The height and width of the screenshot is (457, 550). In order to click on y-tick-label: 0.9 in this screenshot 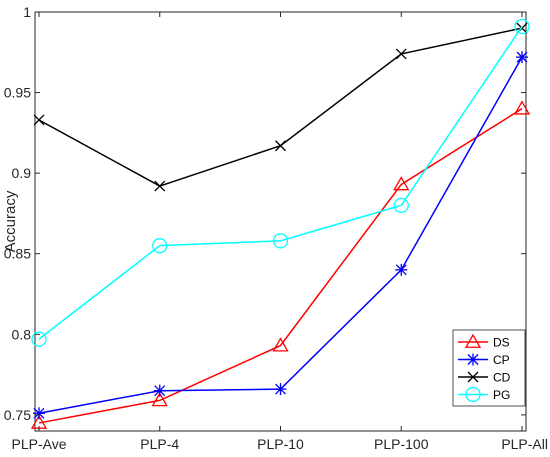, I will do `click(22, 173)`.